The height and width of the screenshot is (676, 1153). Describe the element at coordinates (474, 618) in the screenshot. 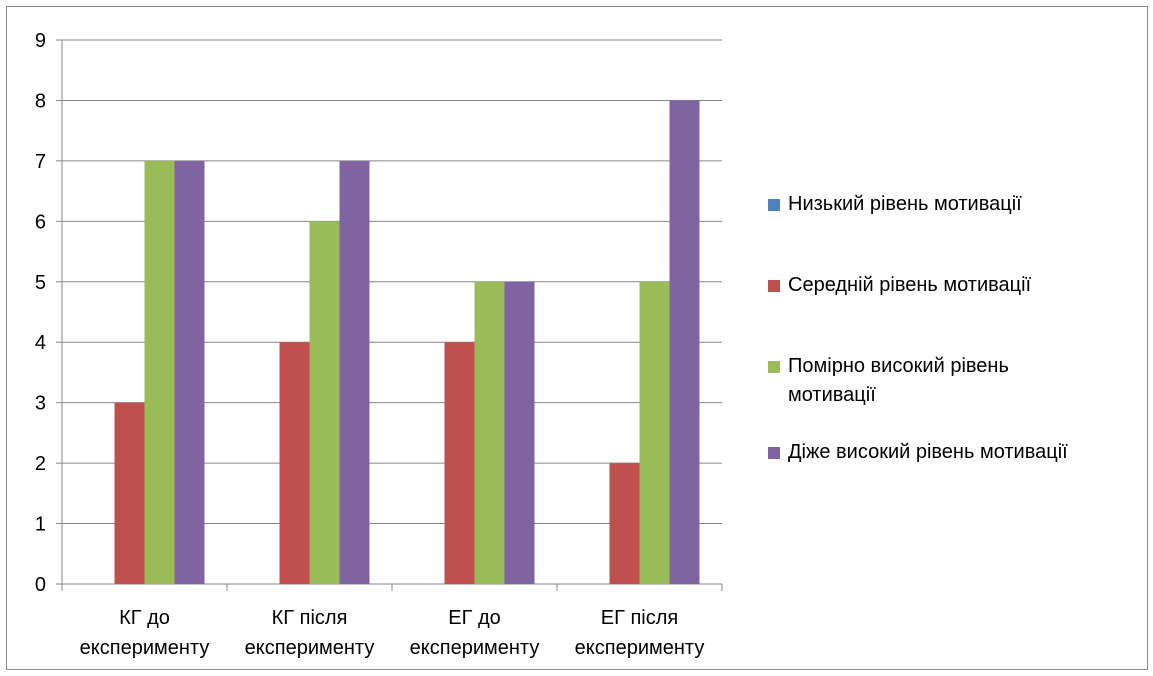

I see `x-category-label: ЕГ до` at that location.